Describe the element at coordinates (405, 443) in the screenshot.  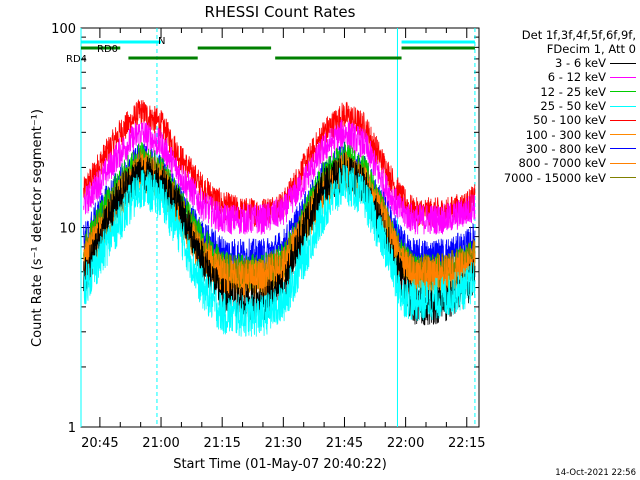
I see `x-tick-label: 22:00` at that location.